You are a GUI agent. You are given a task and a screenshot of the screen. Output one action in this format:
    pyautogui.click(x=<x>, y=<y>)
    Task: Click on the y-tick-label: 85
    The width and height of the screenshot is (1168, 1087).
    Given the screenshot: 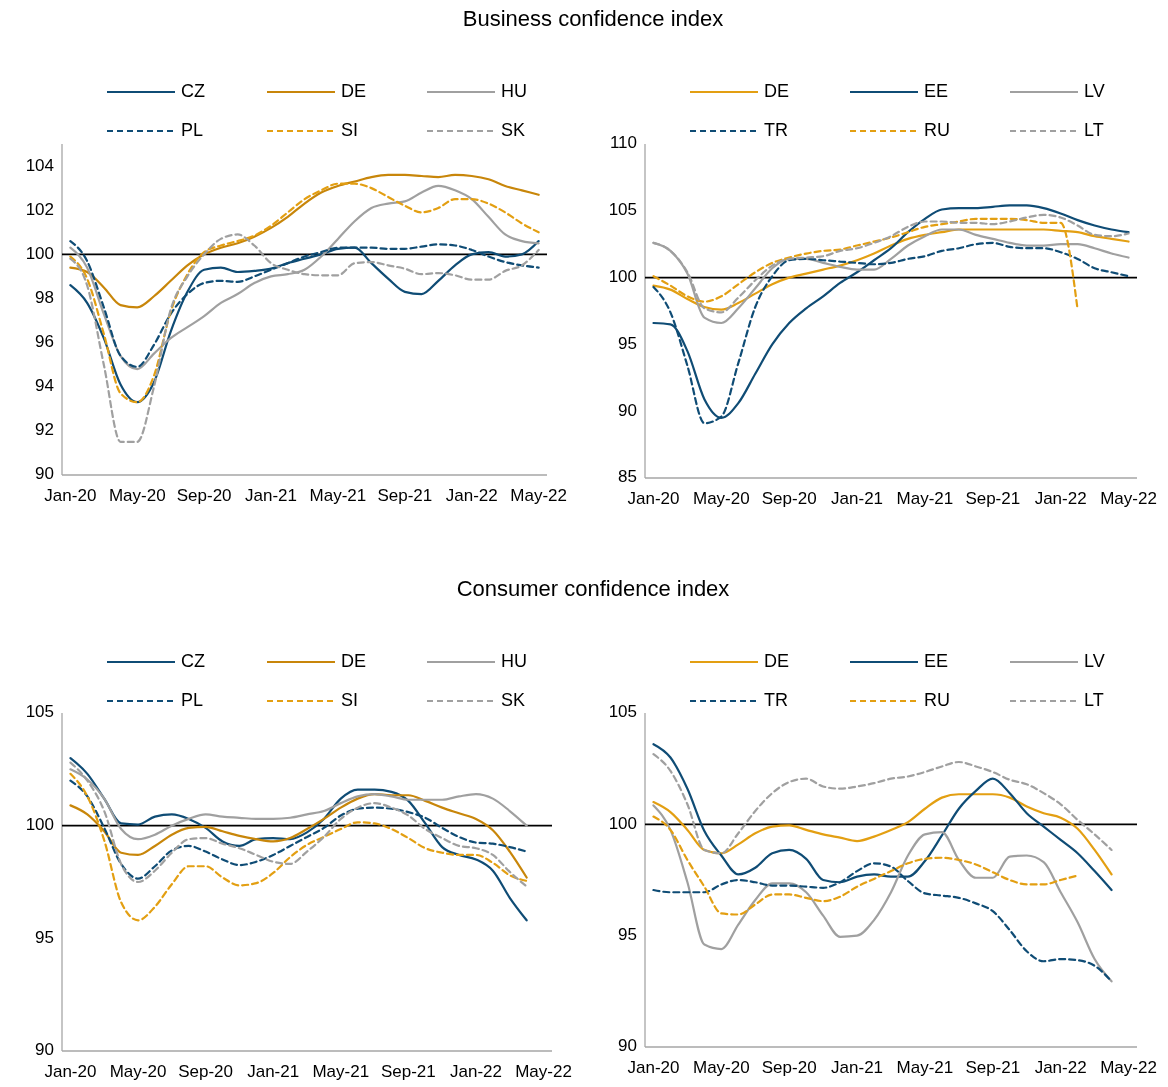 What is the action you would take?
    pyautogui.click(x=627, y=477)
    